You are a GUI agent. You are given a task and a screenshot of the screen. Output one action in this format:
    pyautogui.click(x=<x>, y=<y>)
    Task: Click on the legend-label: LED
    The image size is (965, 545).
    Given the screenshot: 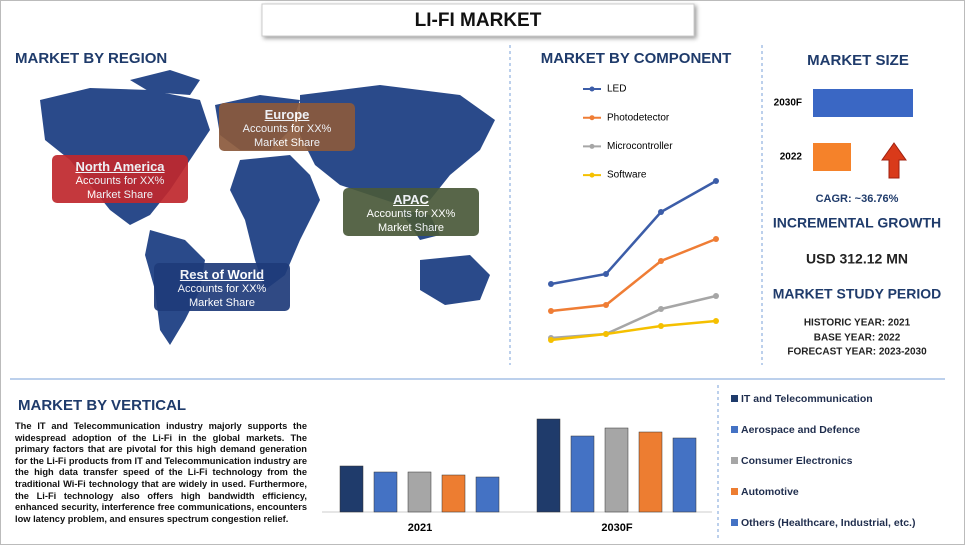 What is the action you would take?
    pyautogui.click(x=616, y=89)
    